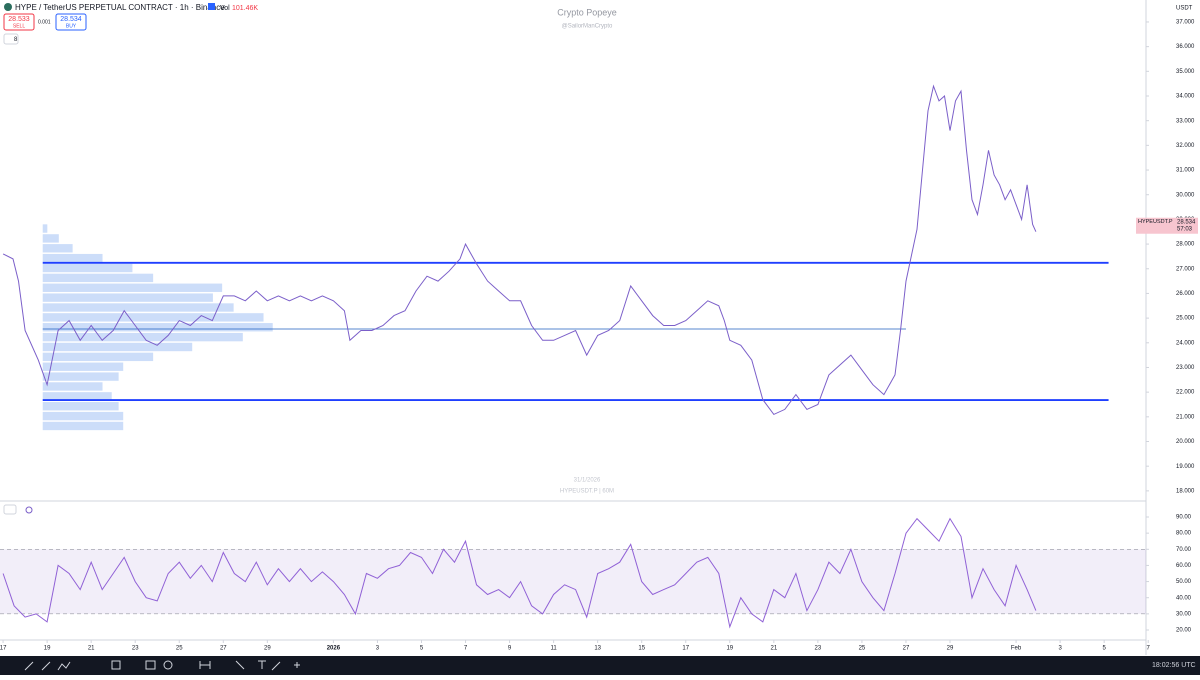 The image size is (1200, 680). What do you see at coordinates (211, 6) in the screenshot?
I see `exchange-icon` at bounding box center [211, 6].